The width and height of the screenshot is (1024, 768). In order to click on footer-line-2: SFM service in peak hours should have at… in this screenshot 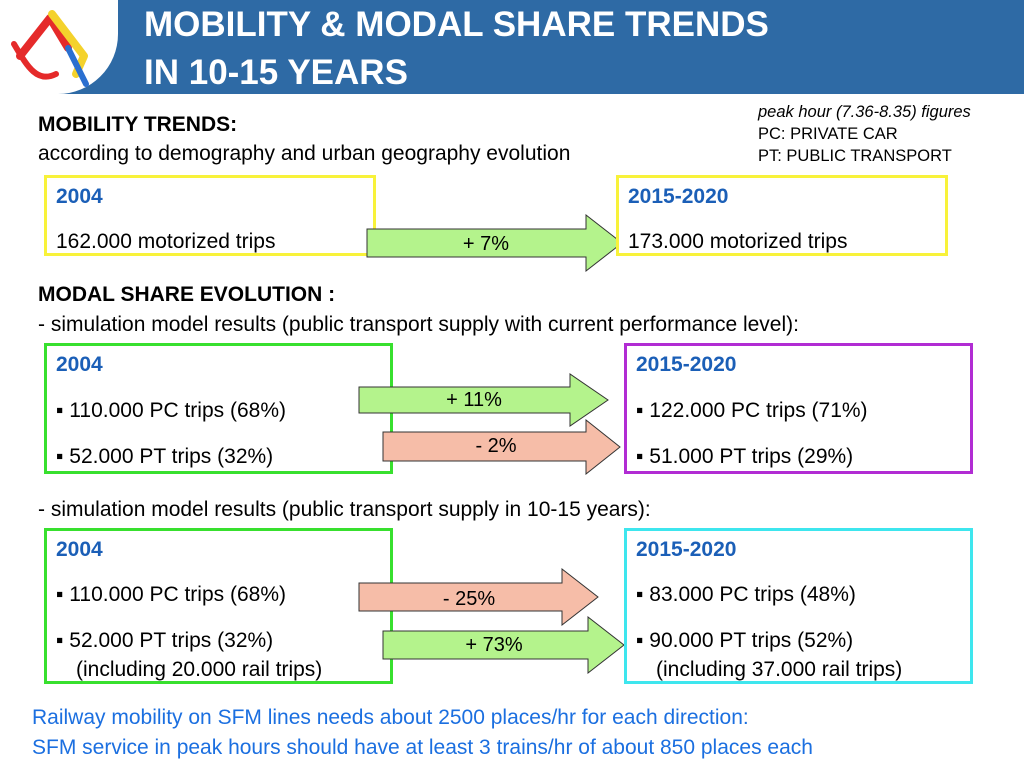, I will do `click(422, 747)`.